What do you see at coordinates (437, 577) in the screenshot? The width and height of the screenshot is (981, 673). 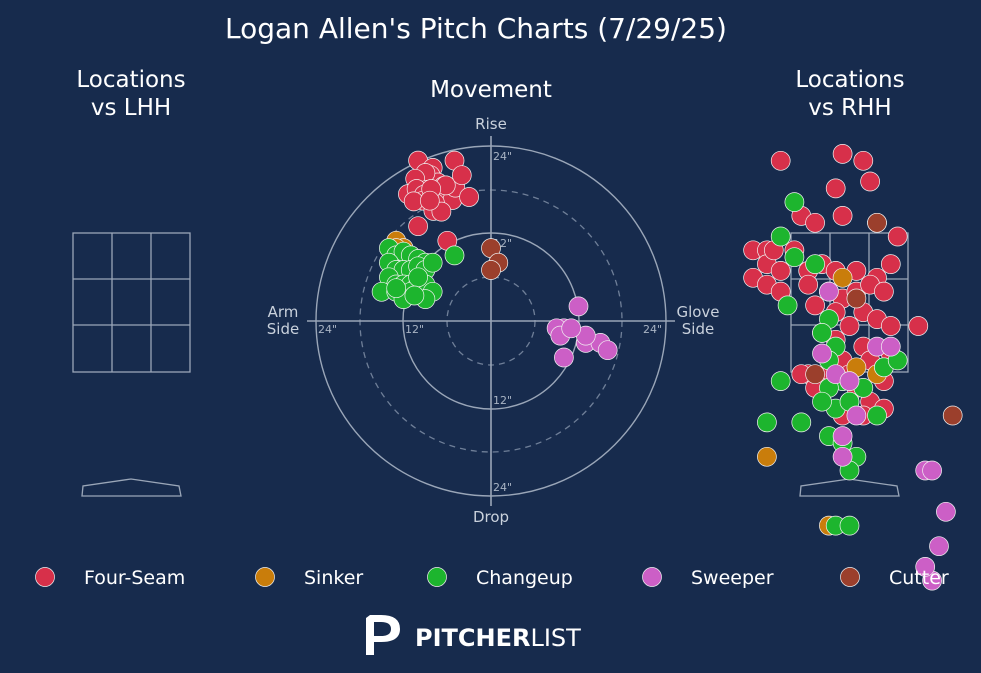 I see `legend-marker-changeup` at bounding box center [437, 577].